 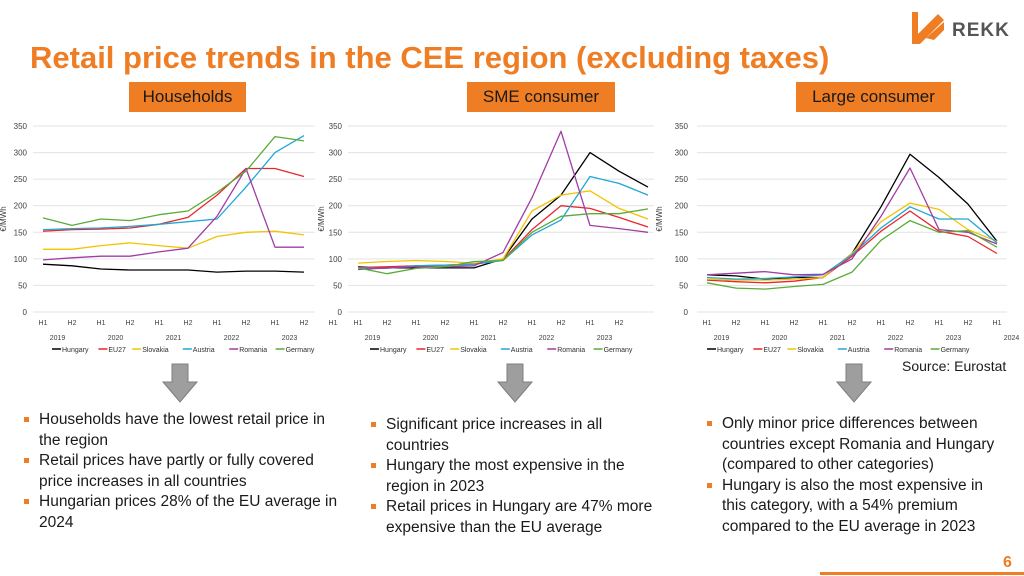 What do you see at coordinates (981, 30) in the screenshot?
I see `rekk-logo-text: REKK` at bounding box center [981, 30].